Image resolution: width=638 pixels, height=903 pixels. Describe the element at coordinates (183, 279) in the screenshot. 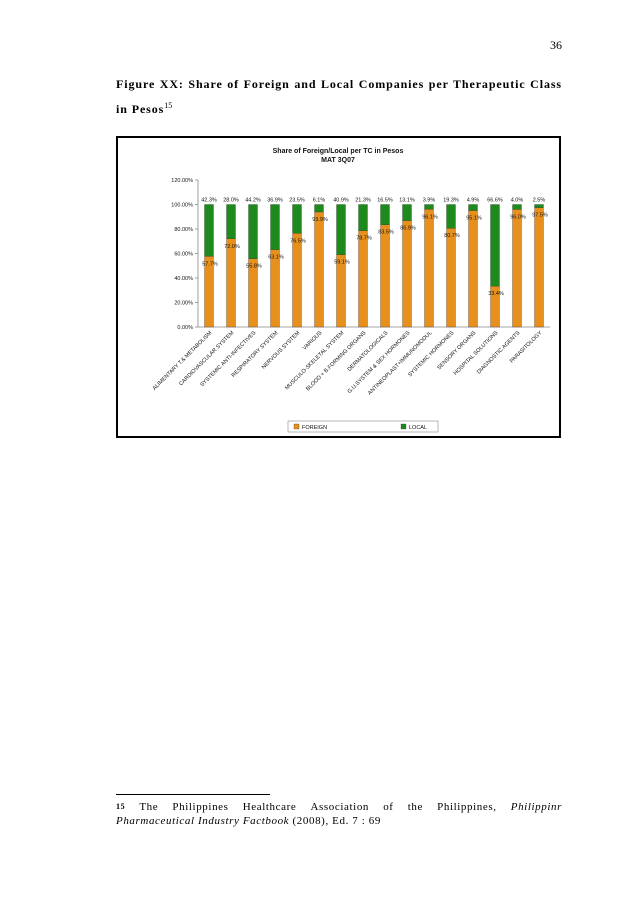

I see `y-tick-label: 40.00%` at that location.